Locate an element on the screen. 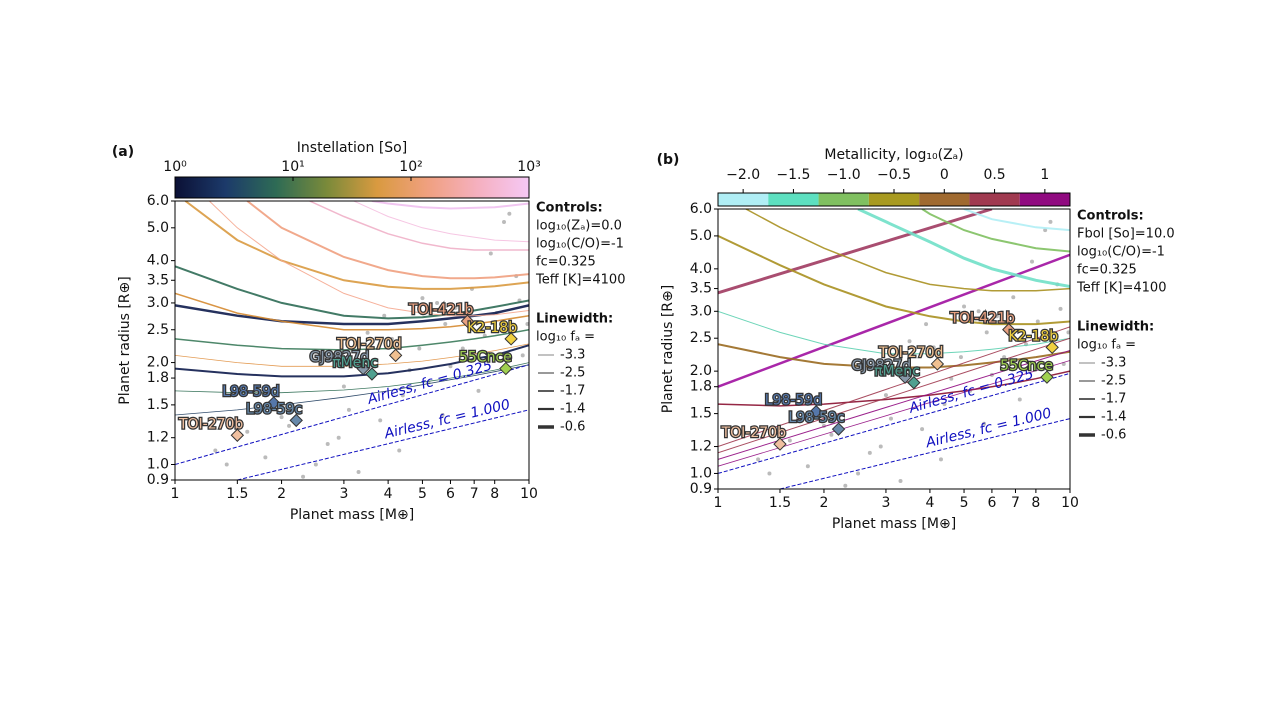 Image resolution: width=1276 pixels, height=715 pixels. x-tick-label: 3 is located at coordinates (343, 494).